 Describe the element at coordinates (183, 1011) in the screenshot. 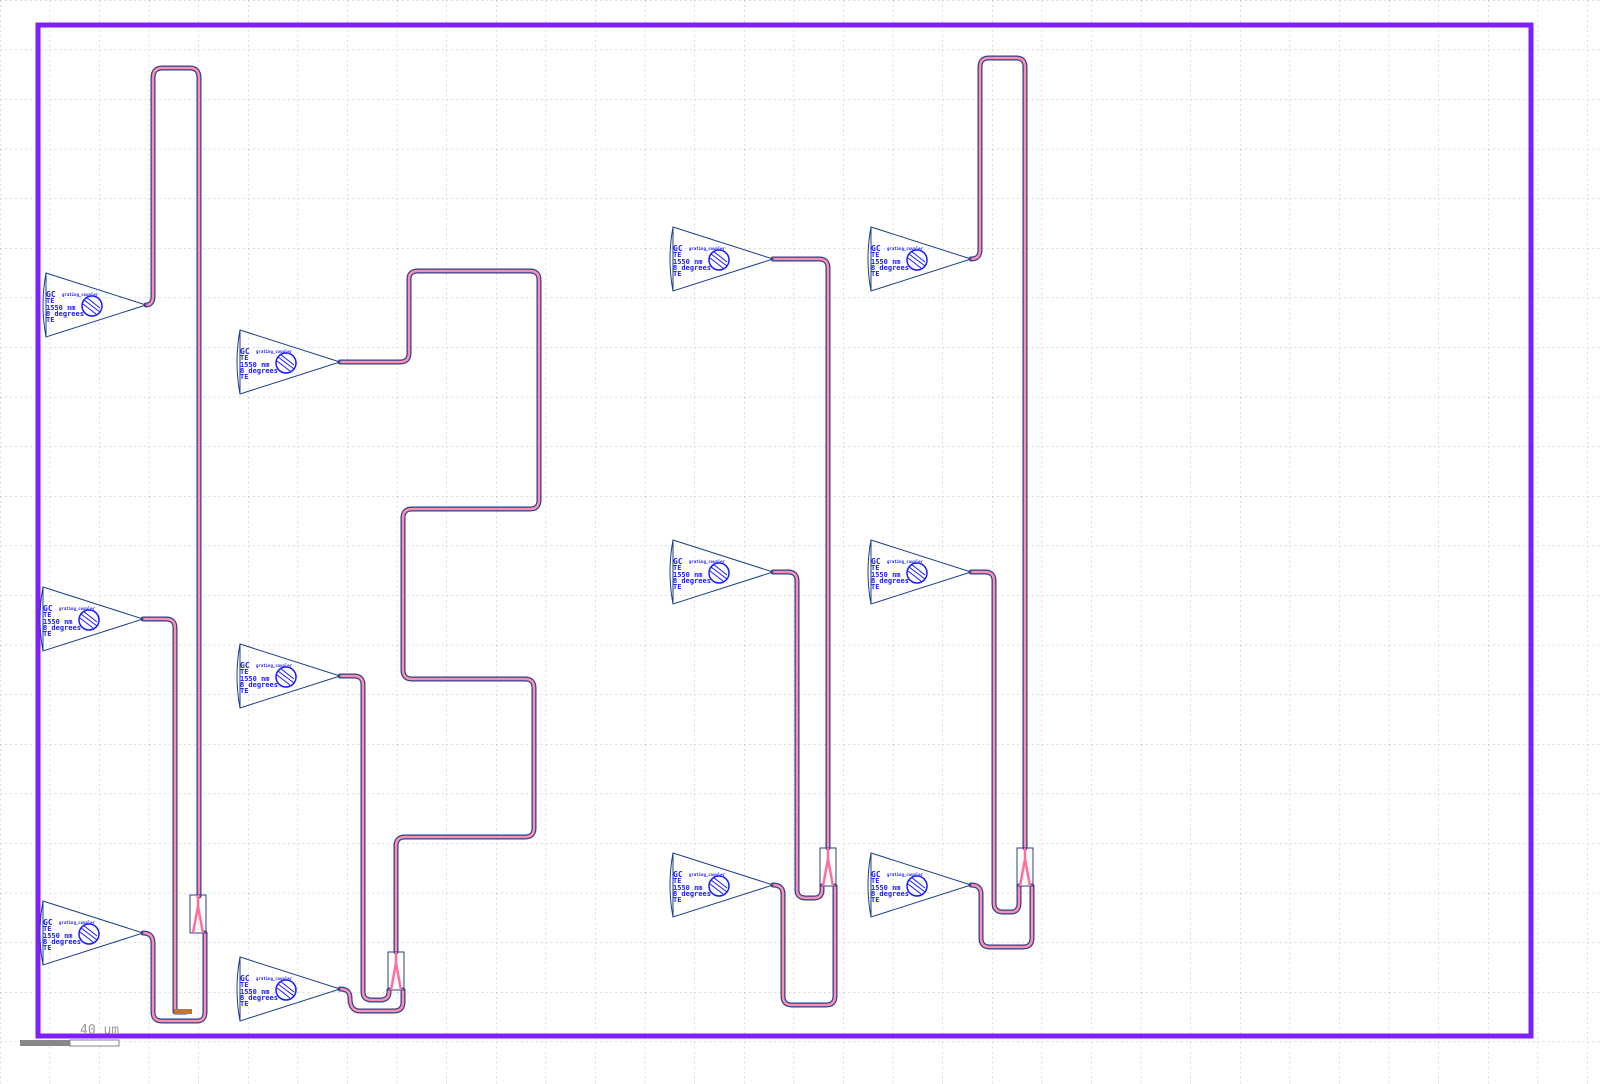

I see `terminator` at that location.